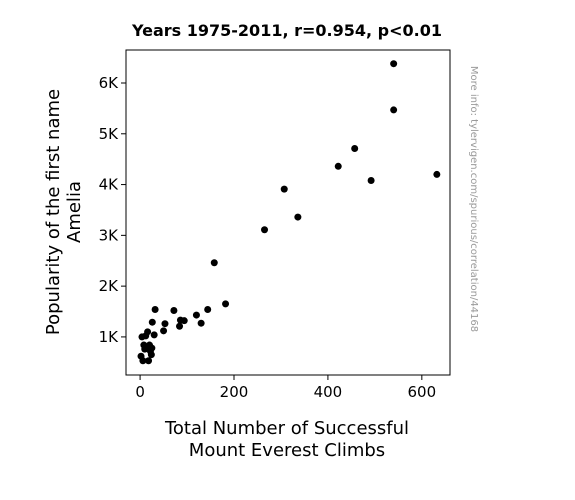  What do you see at coordinates (109, 235) in the screenshot?
I see `y-tick-label: 3K` at bounding box center [109, 235].